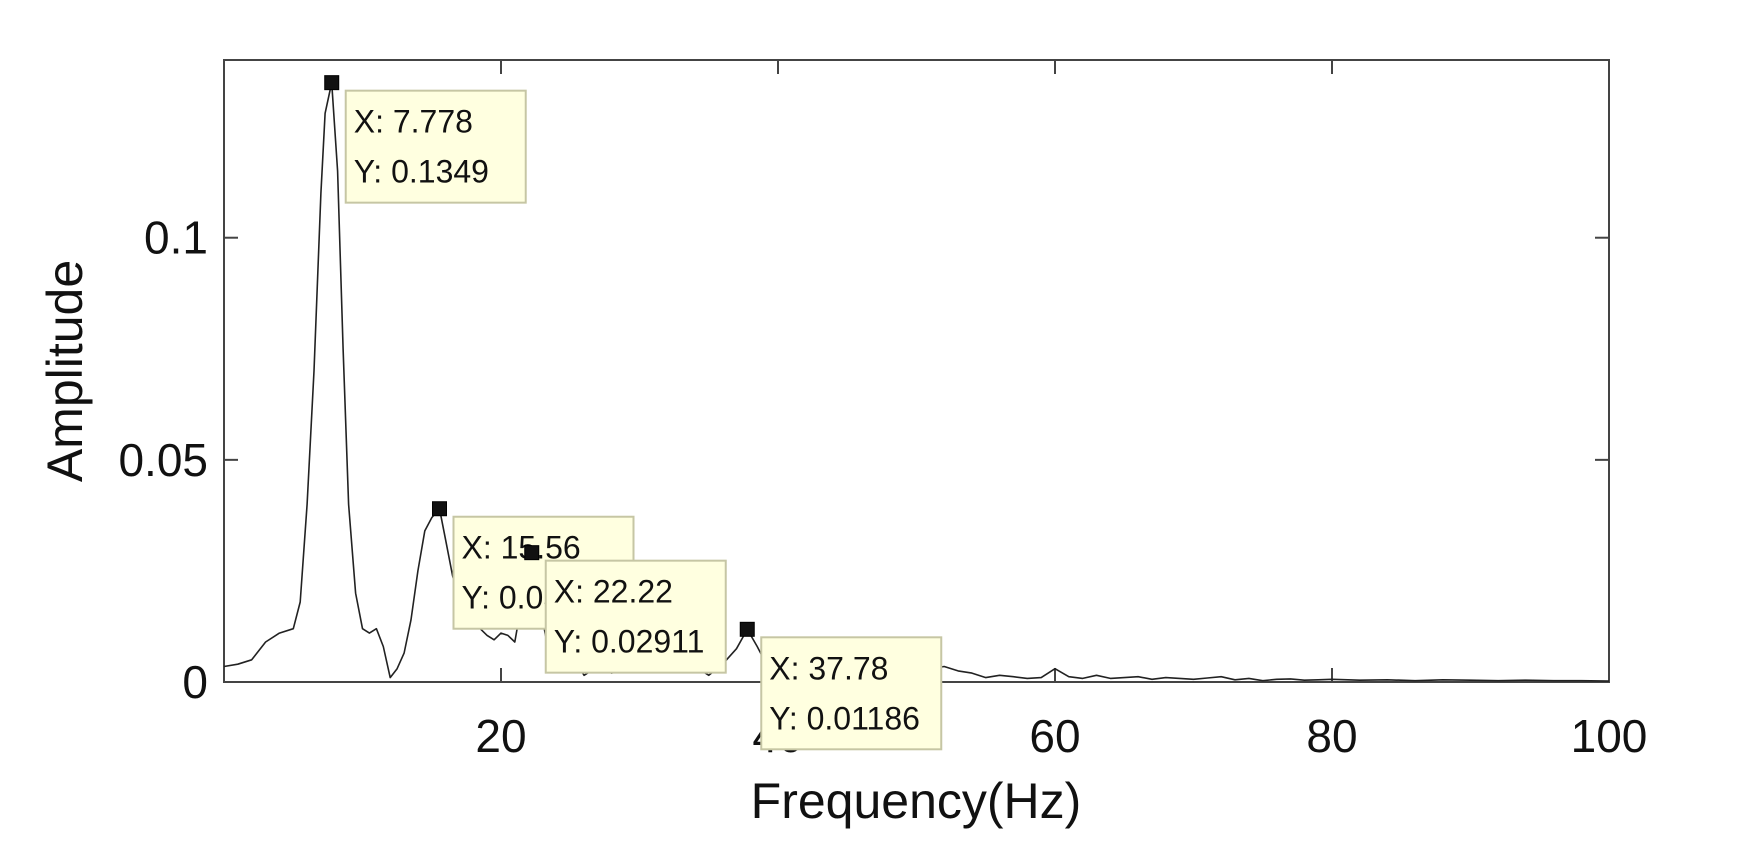  I want to click on y-tick-label: 0, so click(195, 682).